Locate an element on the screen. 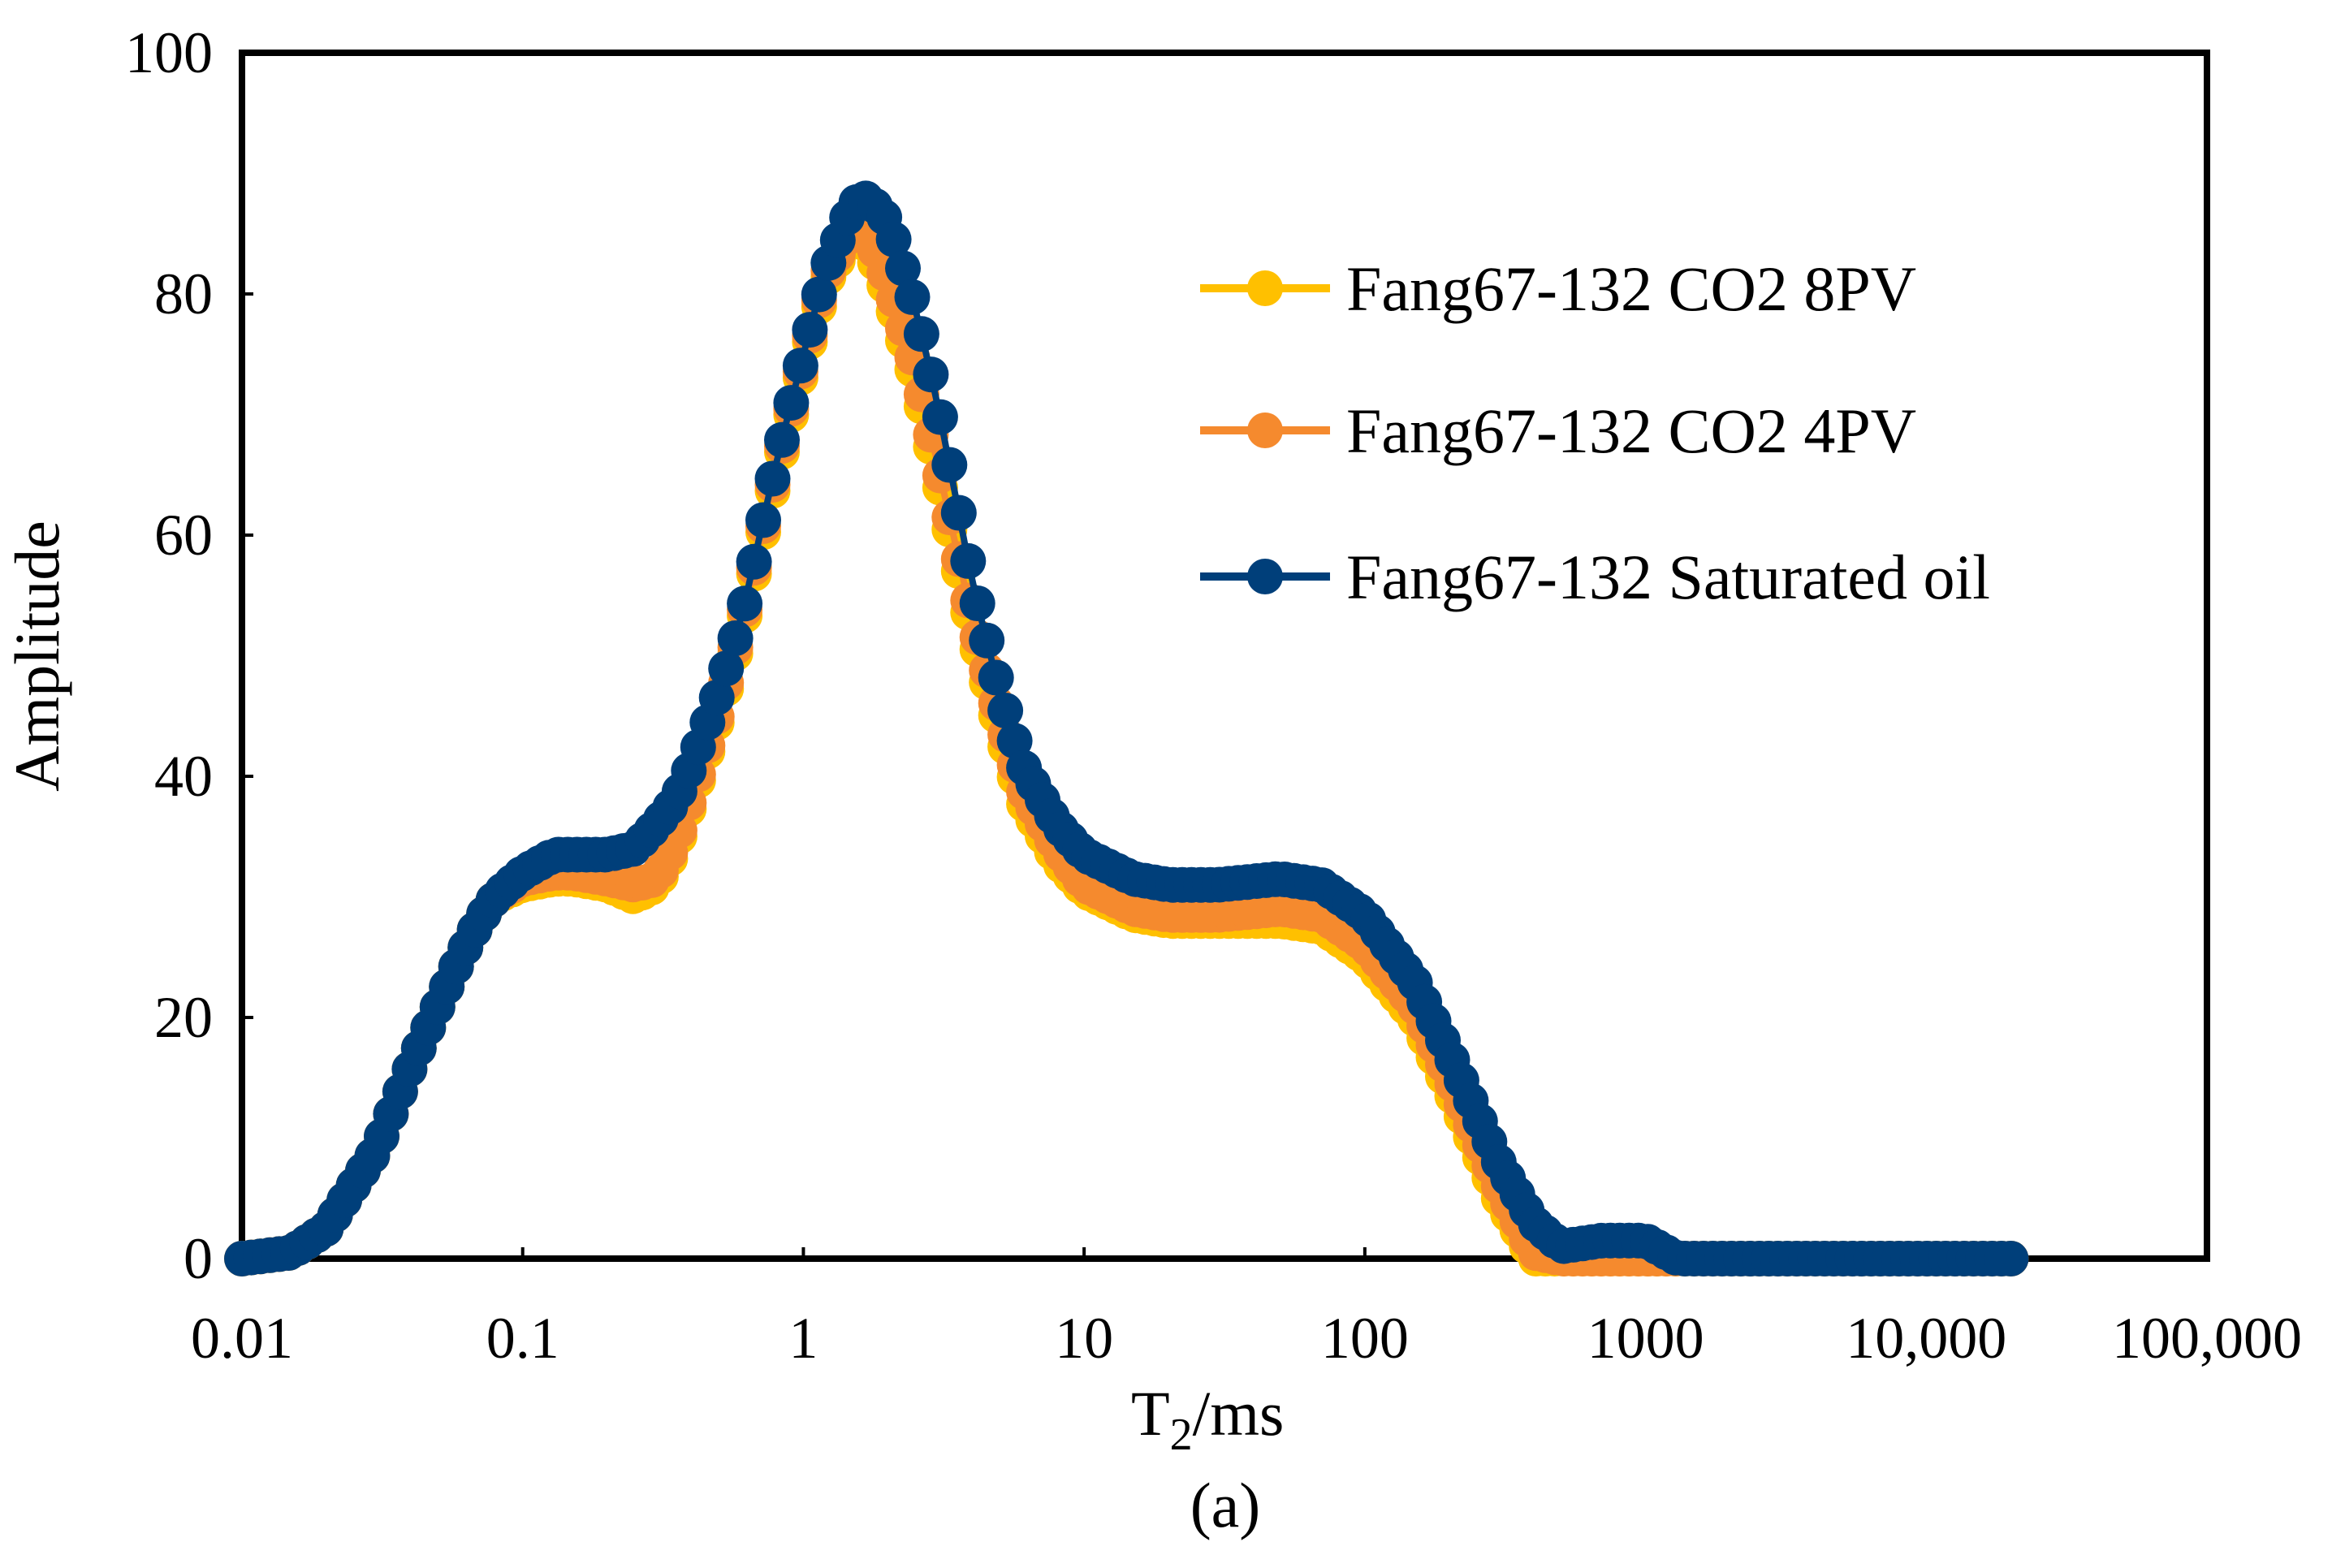  x-axis-title-main: T is located at coordinates (1150, 1413).